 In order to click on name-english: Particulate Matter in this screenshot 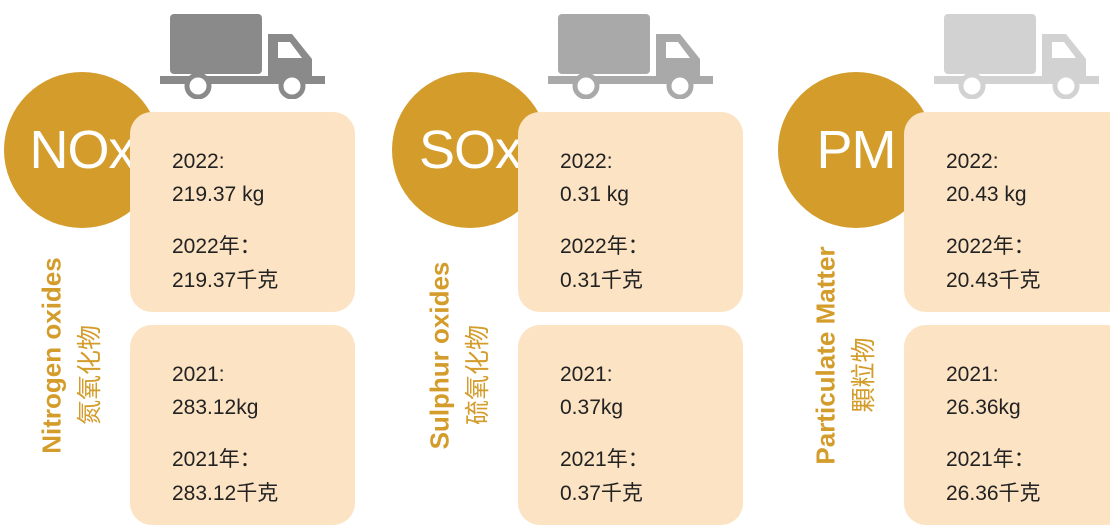, I will do `click(825, 355)`.